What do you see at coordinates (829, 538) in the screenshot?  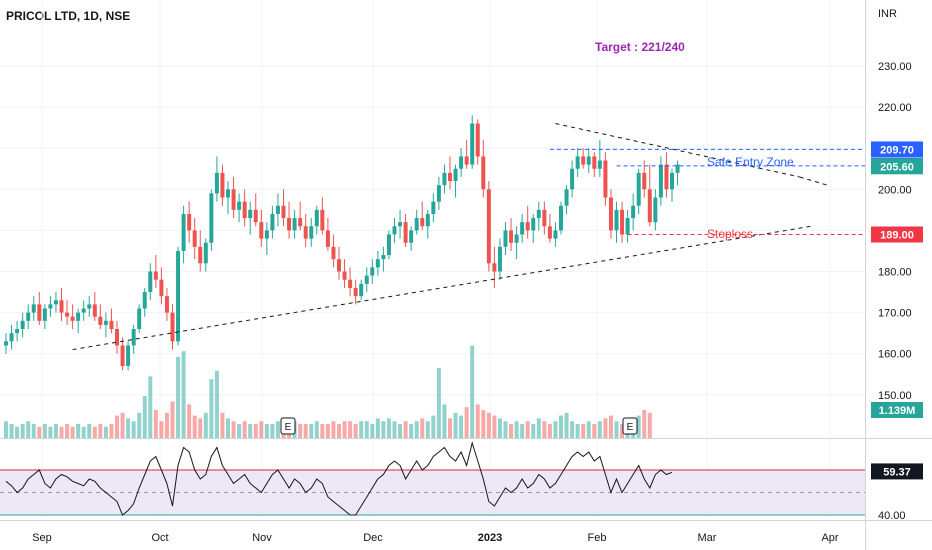 I see `time-tick: Apr` at bounding box center [829, 538].